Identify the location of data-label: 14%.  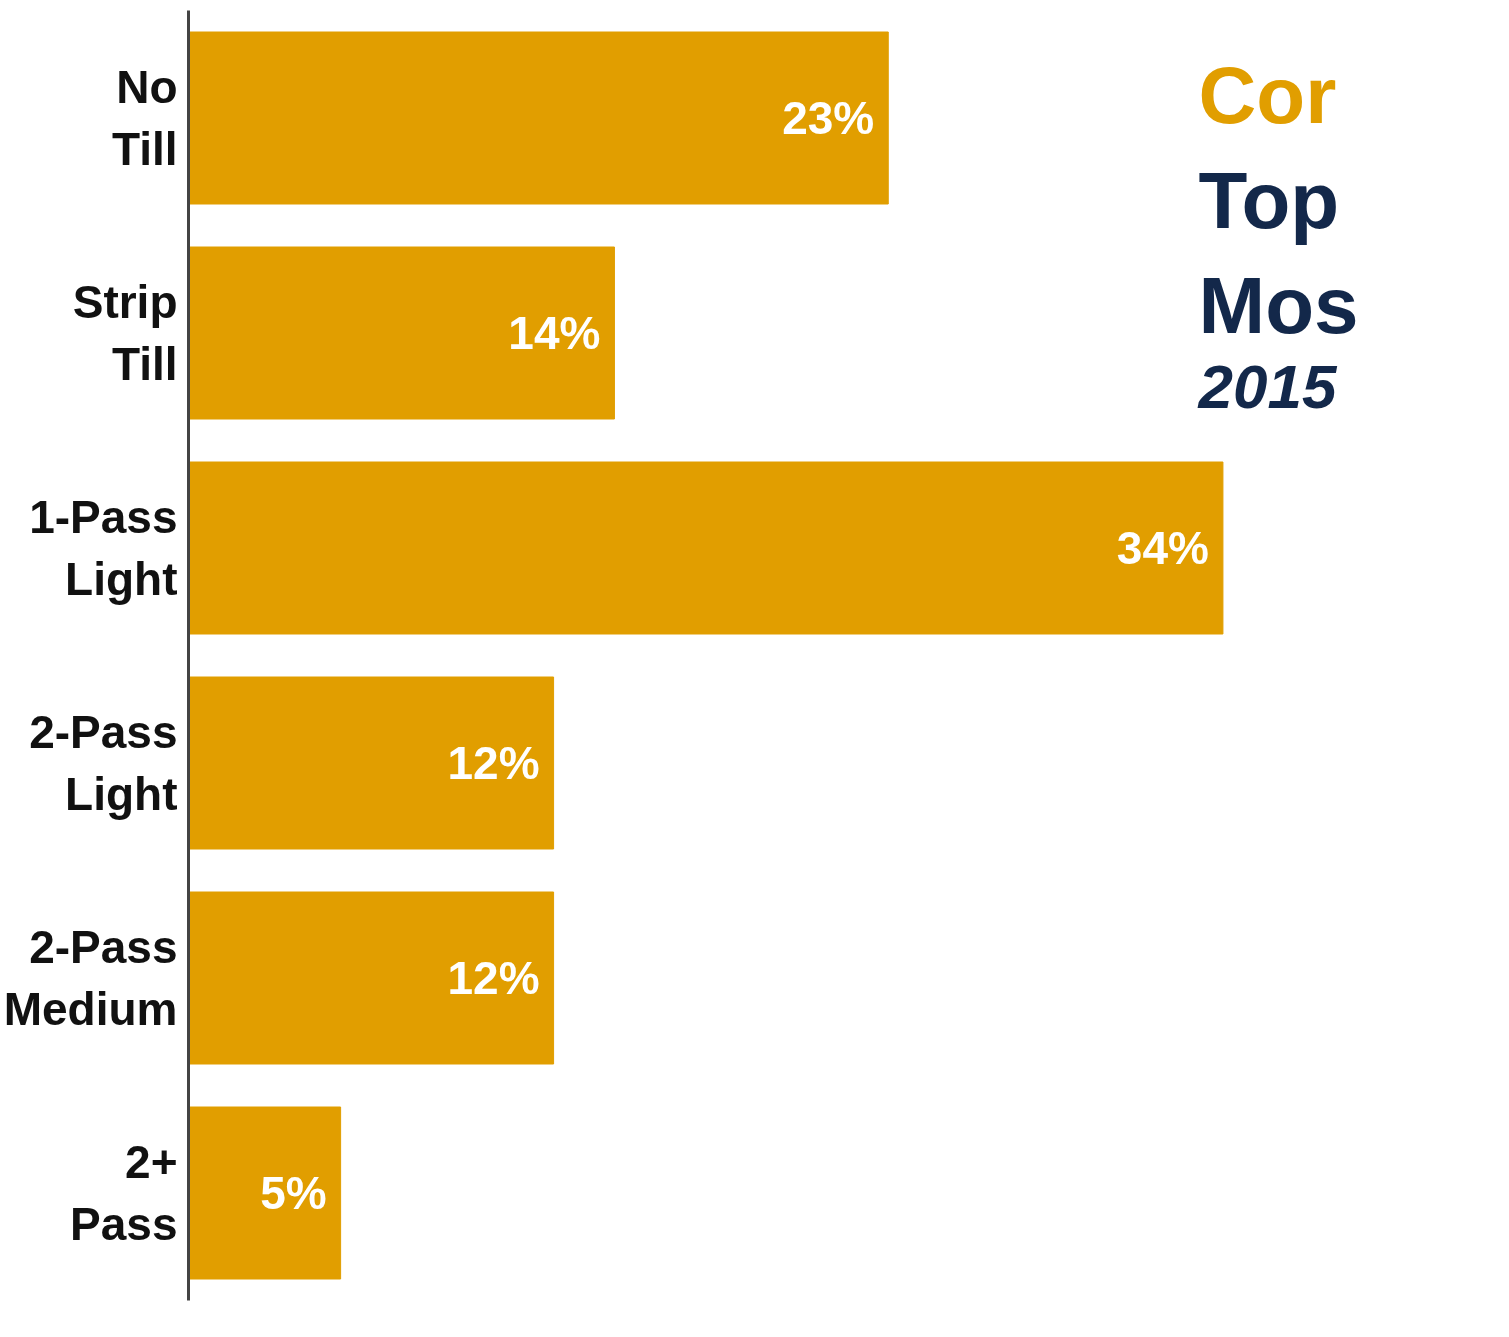
(554, 333).